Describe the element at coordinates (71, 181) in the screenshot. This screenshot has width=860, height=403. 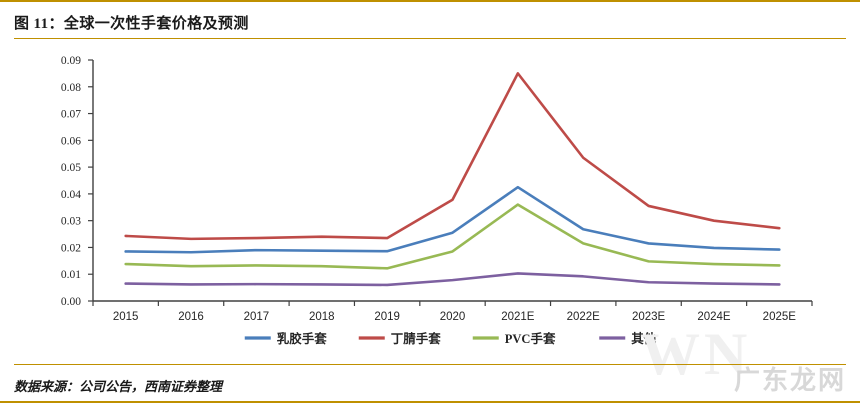
I see `y-axis-tick-labels: 0.00 0.01 0.02 0.03 0.04 0.05 0.06 0.07 0.08 0.09` at that location.